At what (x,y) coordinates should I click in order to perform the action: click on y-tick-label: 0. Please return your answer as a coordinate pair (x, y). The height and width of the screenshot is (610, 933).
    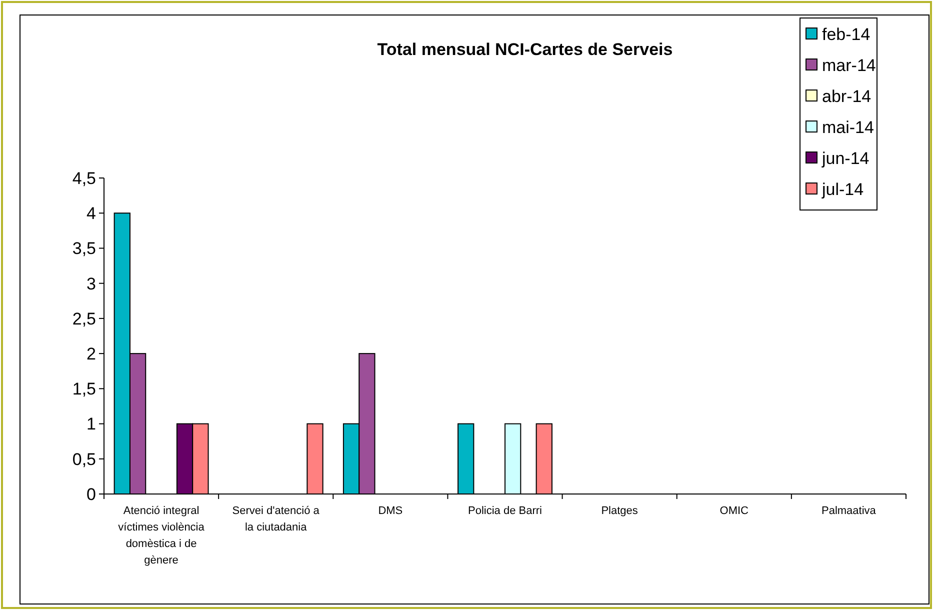
    Looking at the image, I should click on (91, 494).